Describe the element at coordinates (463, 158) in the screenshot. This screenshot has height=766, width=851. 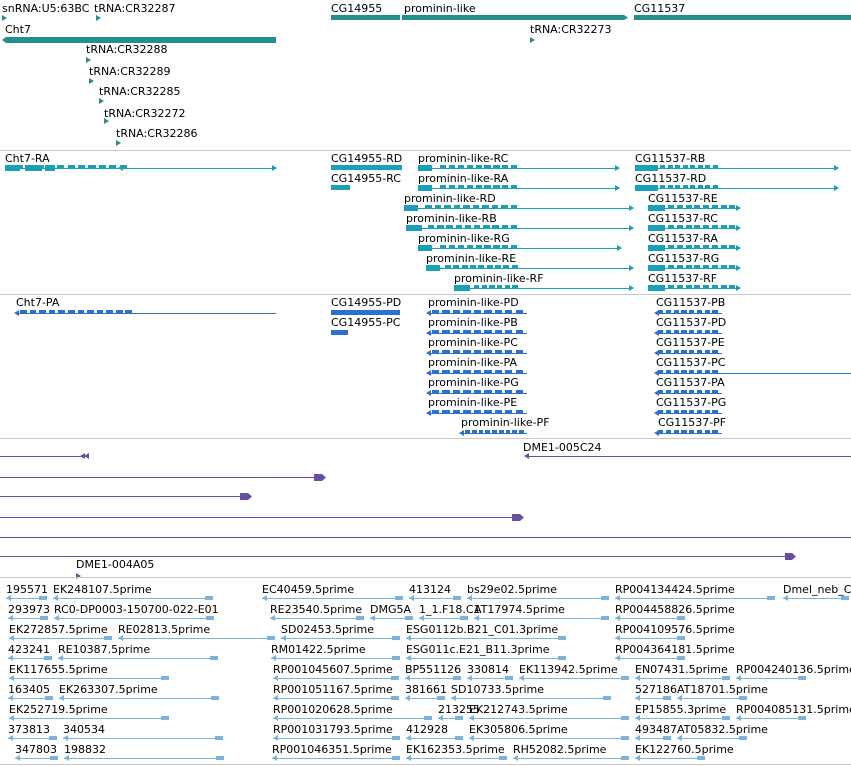
I see `feature-label: prominin-like-RC` at that location.